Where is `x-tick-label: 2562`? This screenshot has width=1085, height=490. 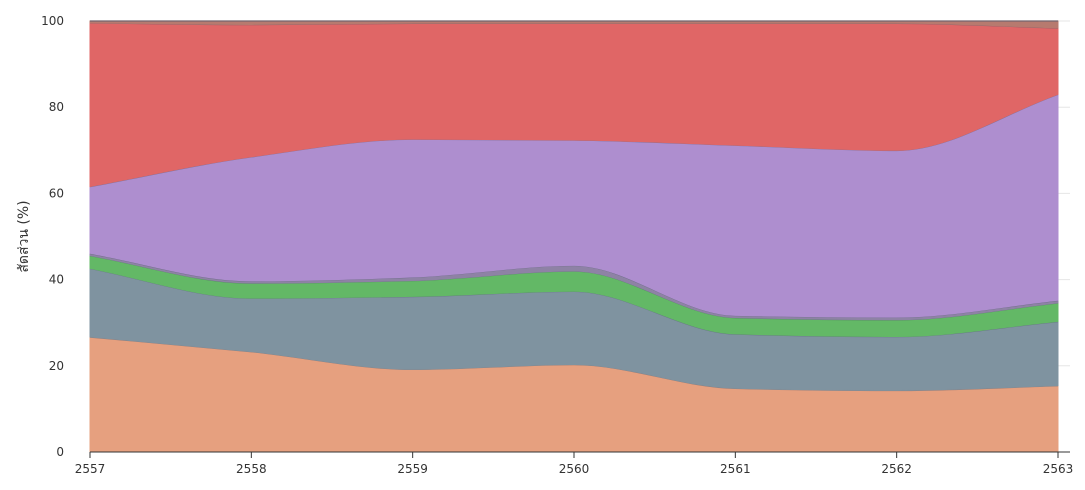 x-tick-label: 2562 is located at coordinates (896, 469).